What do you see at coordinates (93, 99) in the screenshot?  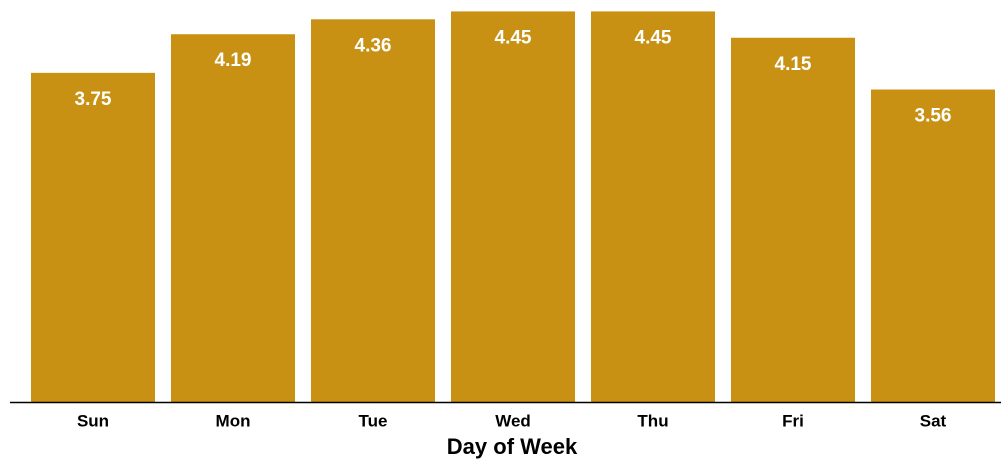 I see `value-label: 3.75` at bounding box center [93, 99].